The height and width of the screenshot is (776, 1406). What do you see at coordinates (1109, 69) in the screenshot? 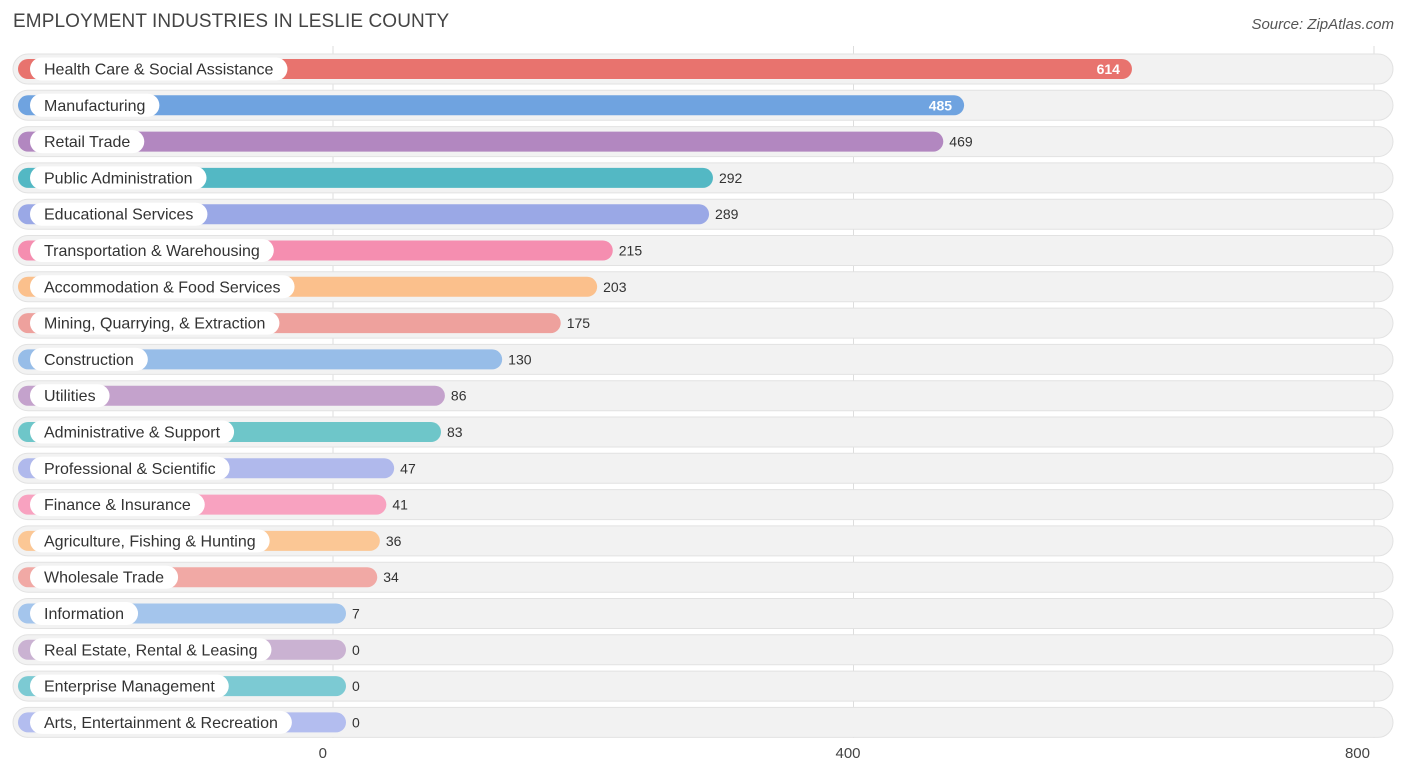
I see `value-label: 614` at bounding box center [1109, 69].